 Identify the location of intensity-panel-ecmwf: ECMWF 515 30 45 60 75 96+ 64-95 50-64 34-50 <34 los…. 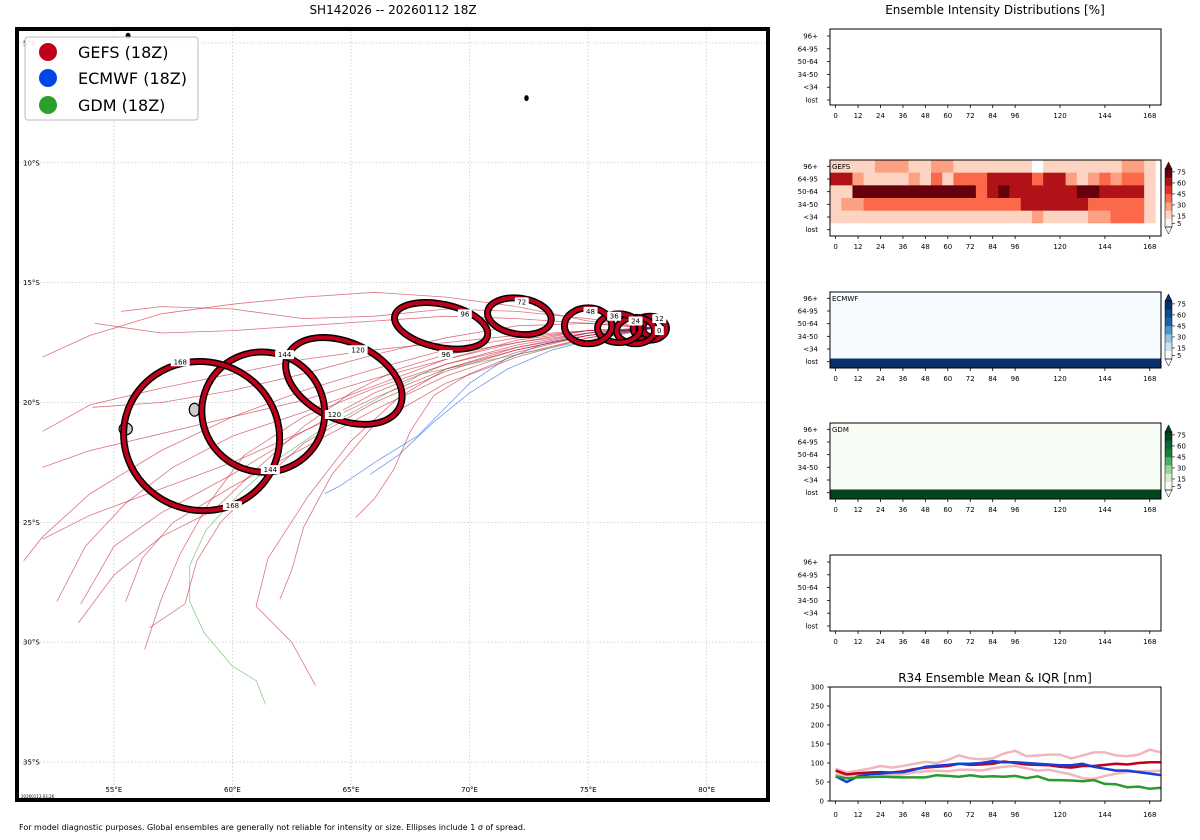
(992, 337).